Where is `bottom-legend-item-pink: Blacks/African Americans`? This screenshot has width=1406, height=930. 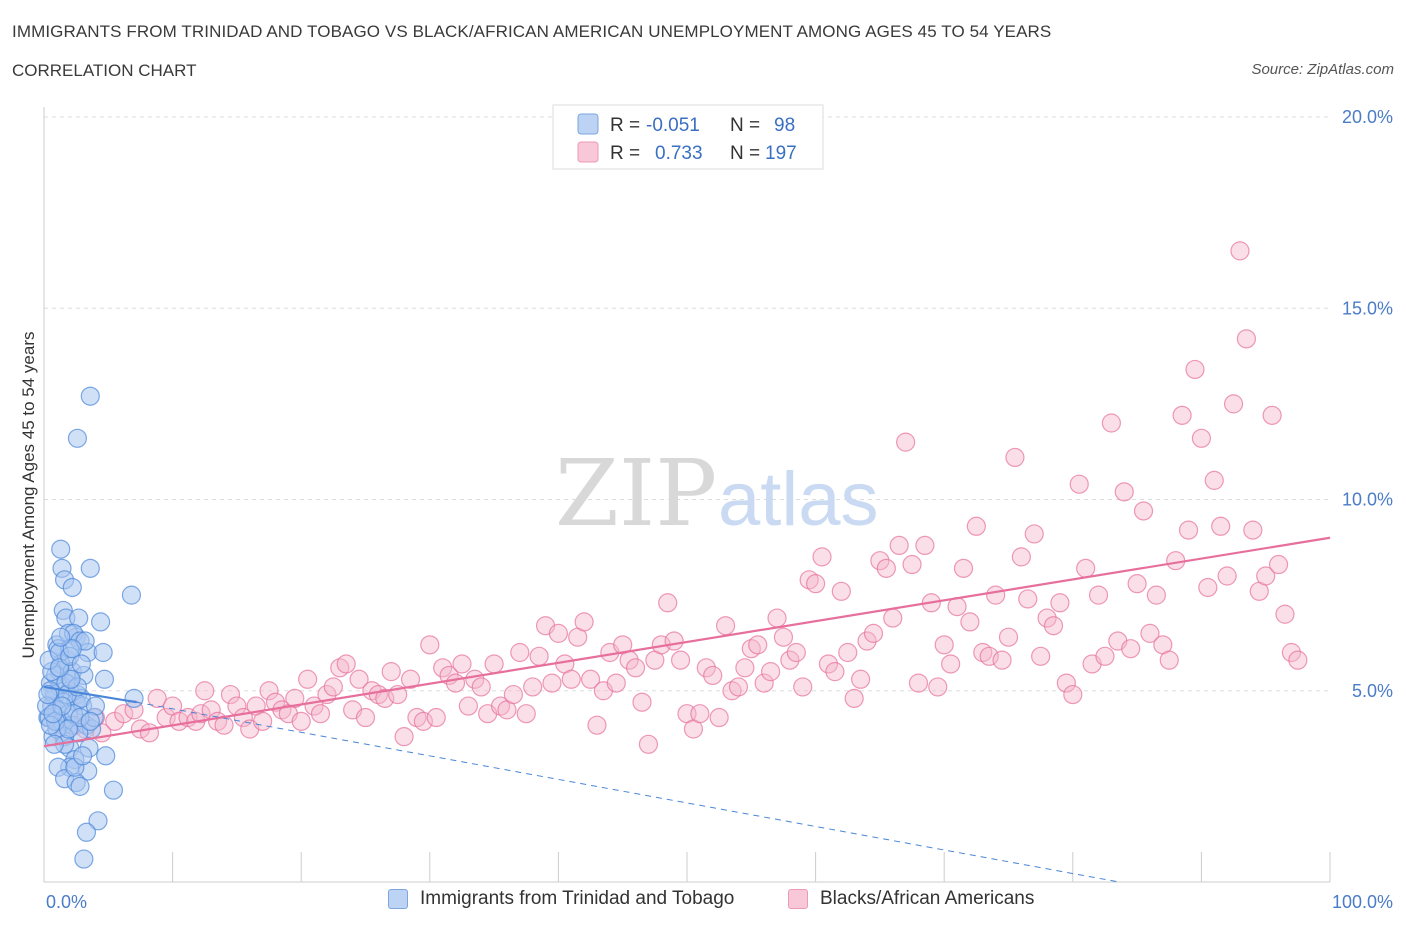 bottom-legend-item-pink: Blacks/African Americans is located at coordinates (911, 899).